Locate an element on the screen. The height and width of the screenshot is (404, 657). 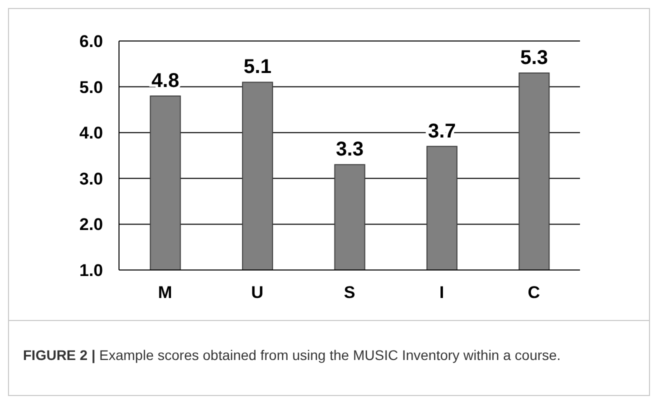
x-tick-label: S is located at coordinates (350, 292).